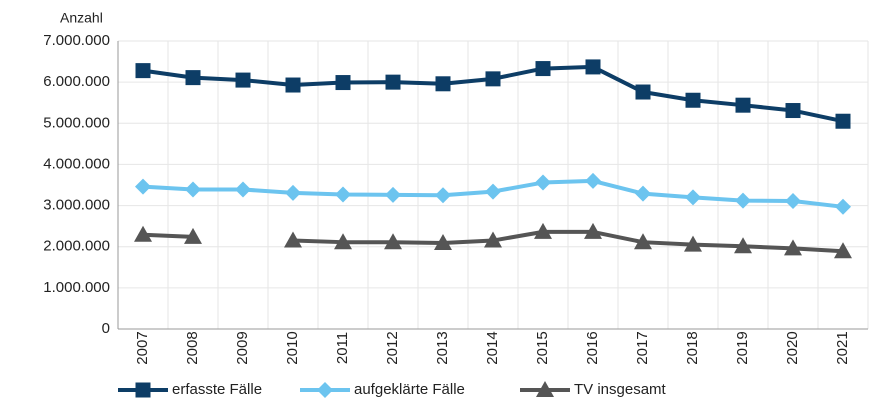  I want to click on y-tick-label: 0, so click(106, 328).